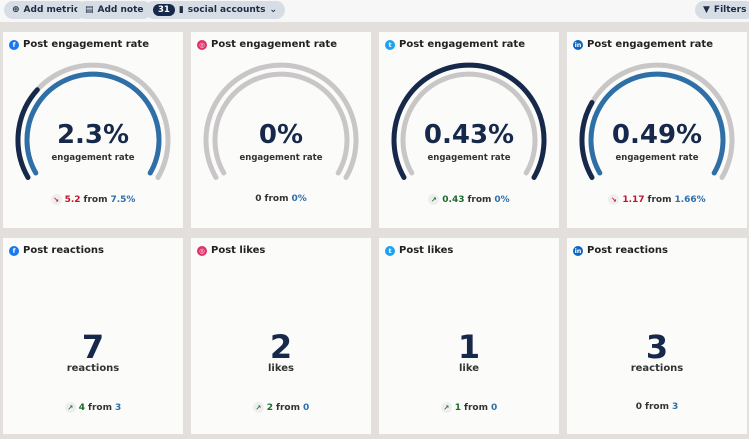  Describe the element at coordinates (633, 199) in the screenshot. I see `change-delta: 1.17` at that location.